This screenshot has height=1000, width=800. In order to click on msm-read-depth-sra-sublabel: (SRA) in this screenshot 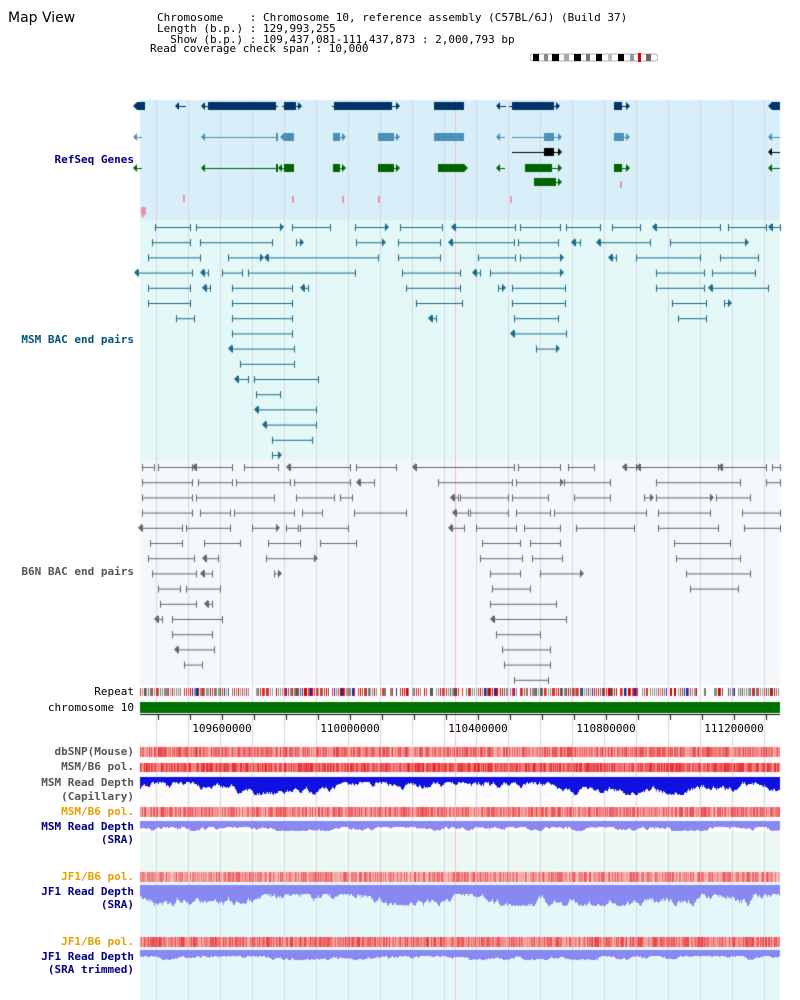, I will do `click(117, 839)`.